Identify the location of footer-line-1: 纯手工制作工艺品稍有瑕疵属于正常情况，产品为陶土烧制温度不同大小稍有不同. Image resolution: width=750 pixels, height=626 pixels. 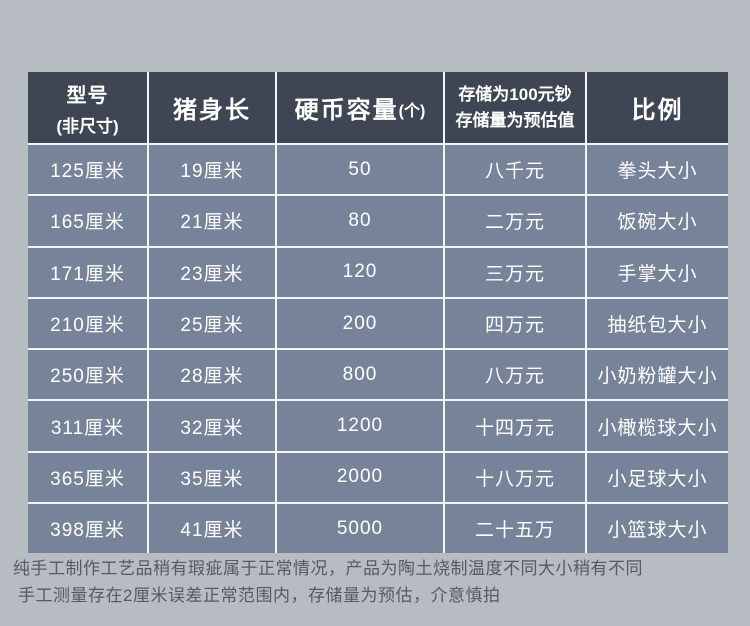
(328, 568).